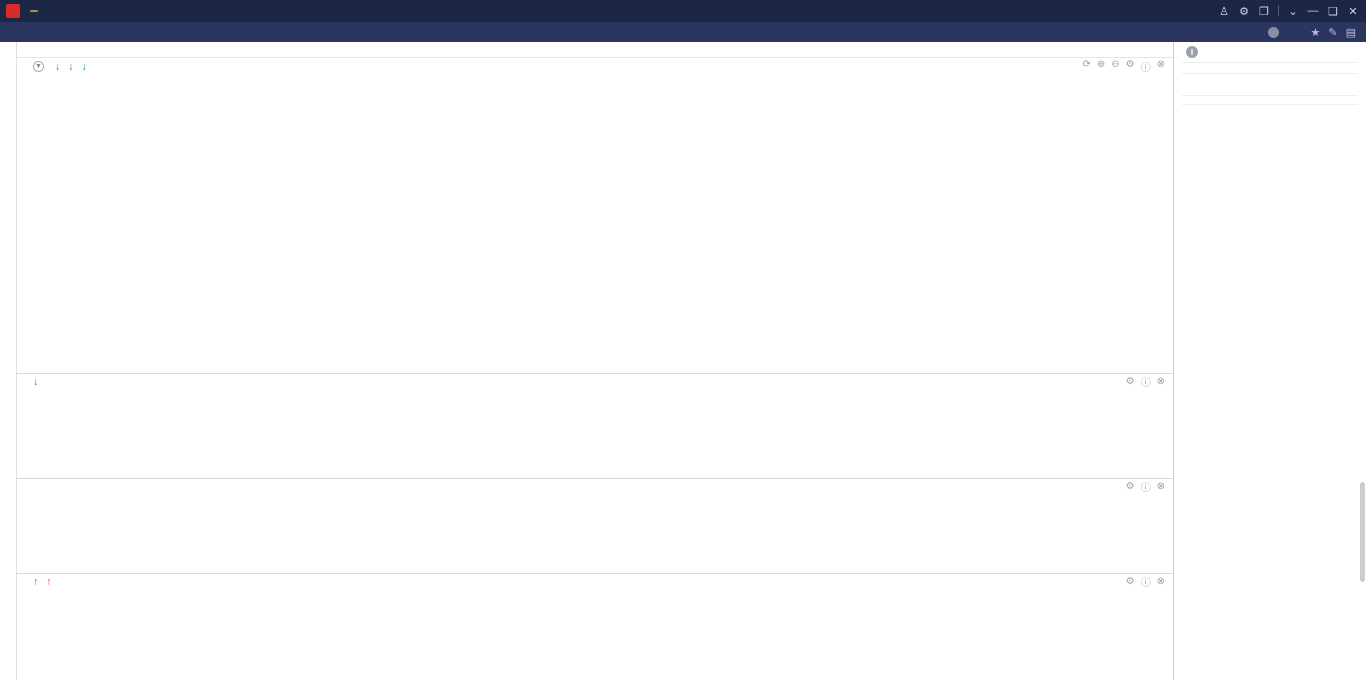 The width and height of the screenshot is (1366, 680). I want to click on pencil-icon: ✎, so click(1333, 32).